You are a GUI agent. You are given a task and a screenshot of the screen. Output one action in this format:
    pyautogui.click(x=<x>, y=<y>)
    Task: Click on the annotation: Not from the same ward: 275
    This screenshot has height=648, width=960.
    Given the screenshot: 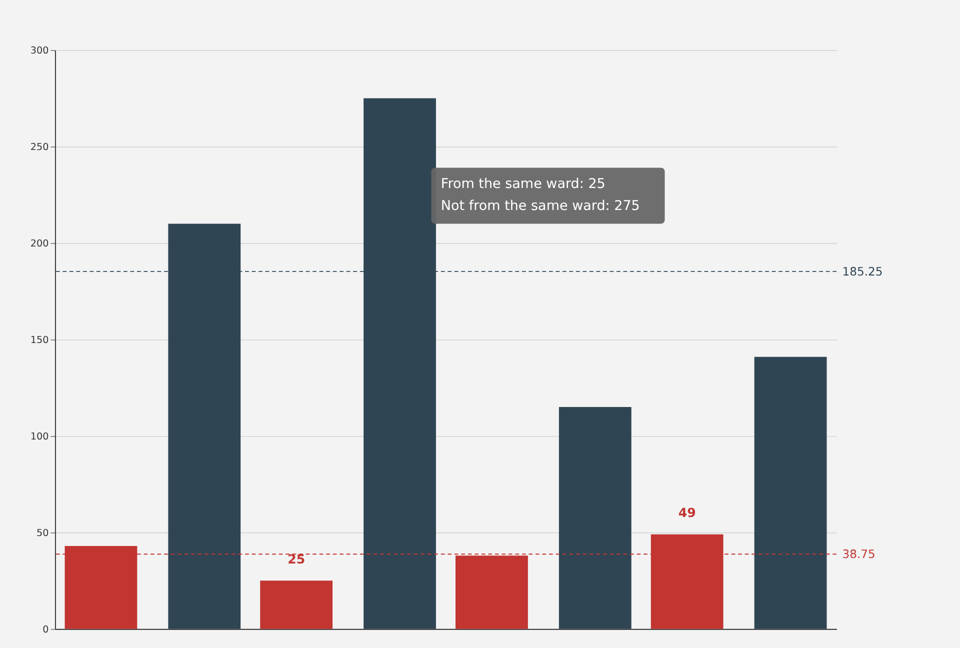 What is the action you would take?
    pyautogui.click(x=540, y=206)
    